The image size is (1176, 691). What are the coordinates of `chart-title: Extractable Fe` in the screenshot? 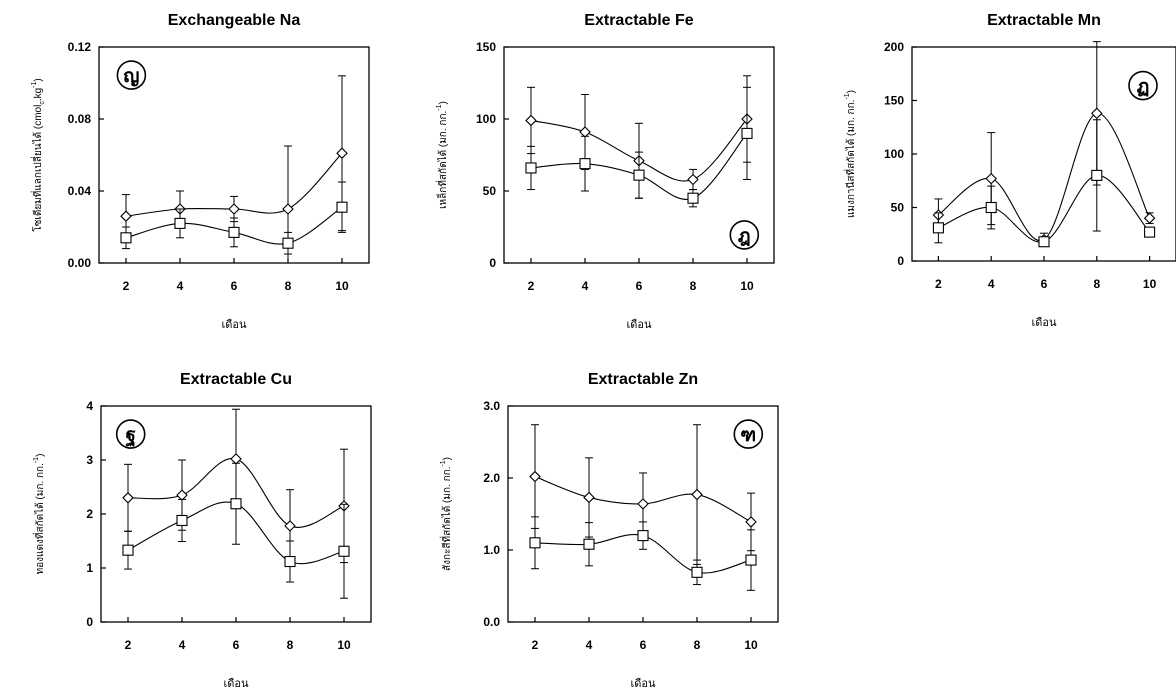 It's located at (638, 20).